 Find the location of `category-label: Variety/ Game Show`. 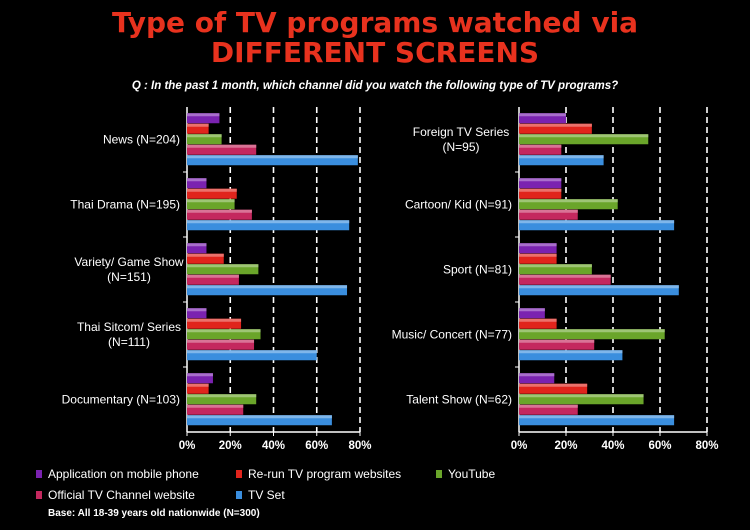

category-label: Variety/ Game Show is located at coordinates (128, 262).